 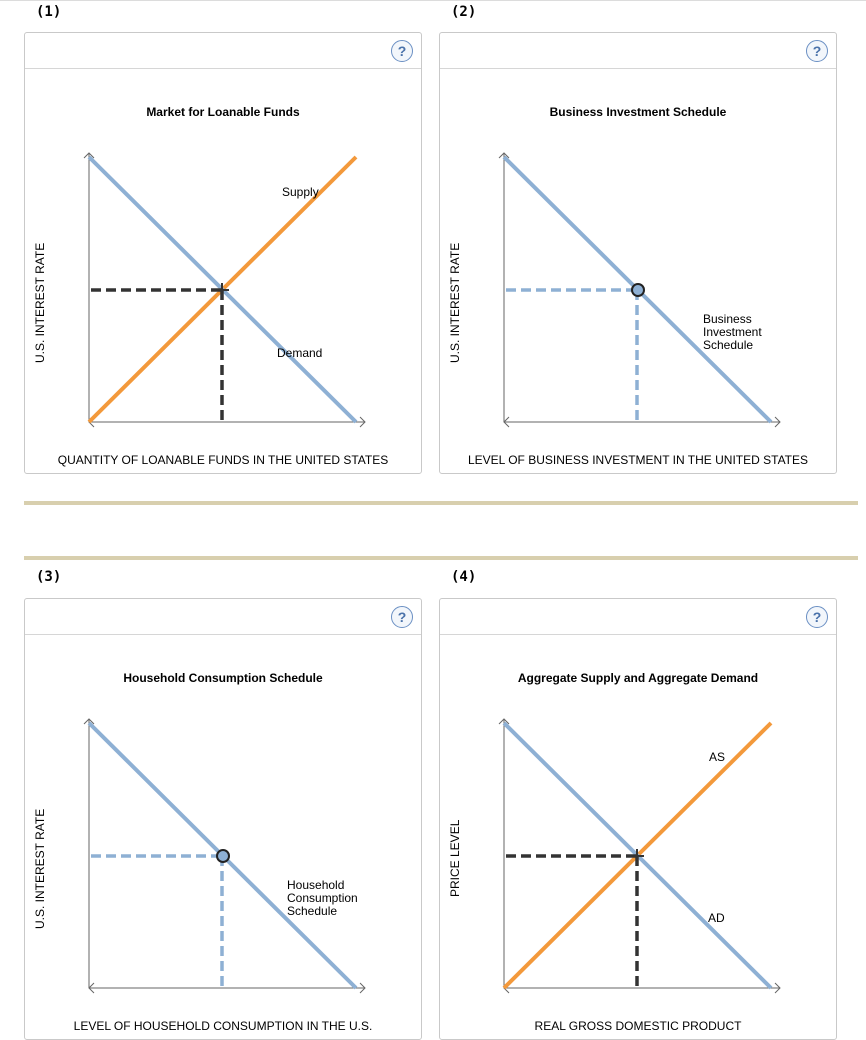 I want to click on graph-title: Aggregate Supply and Aggregate Demand, so click(x=638, y=678).